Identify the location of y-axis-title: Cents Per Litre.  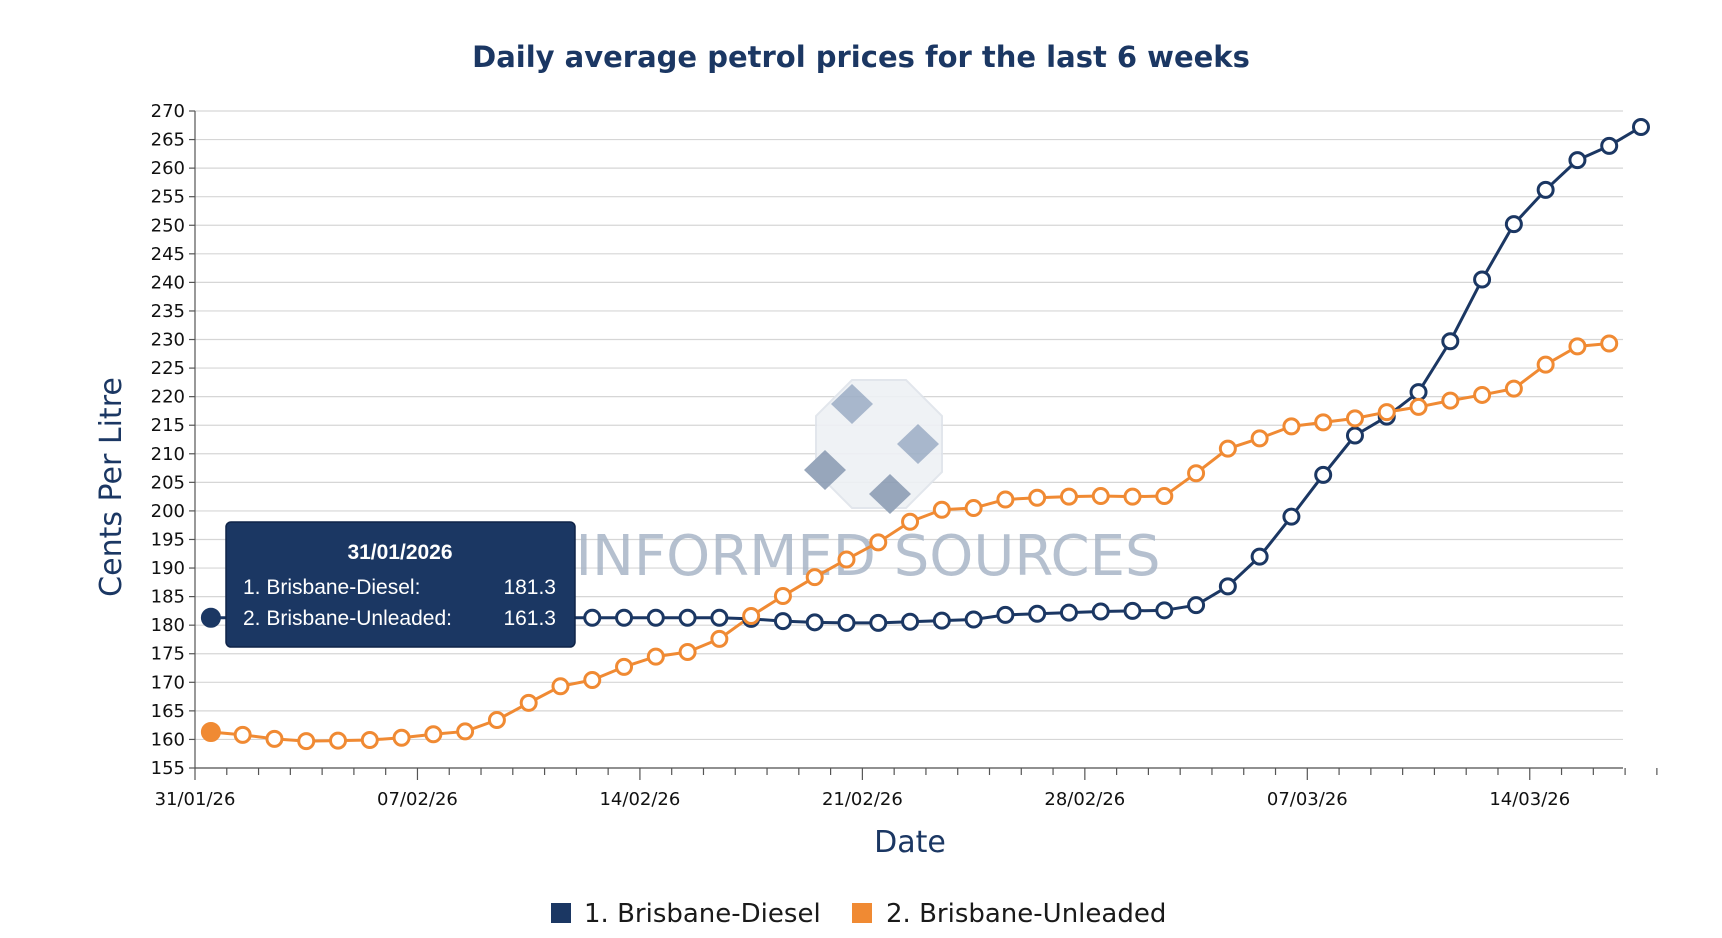
(111, 487).